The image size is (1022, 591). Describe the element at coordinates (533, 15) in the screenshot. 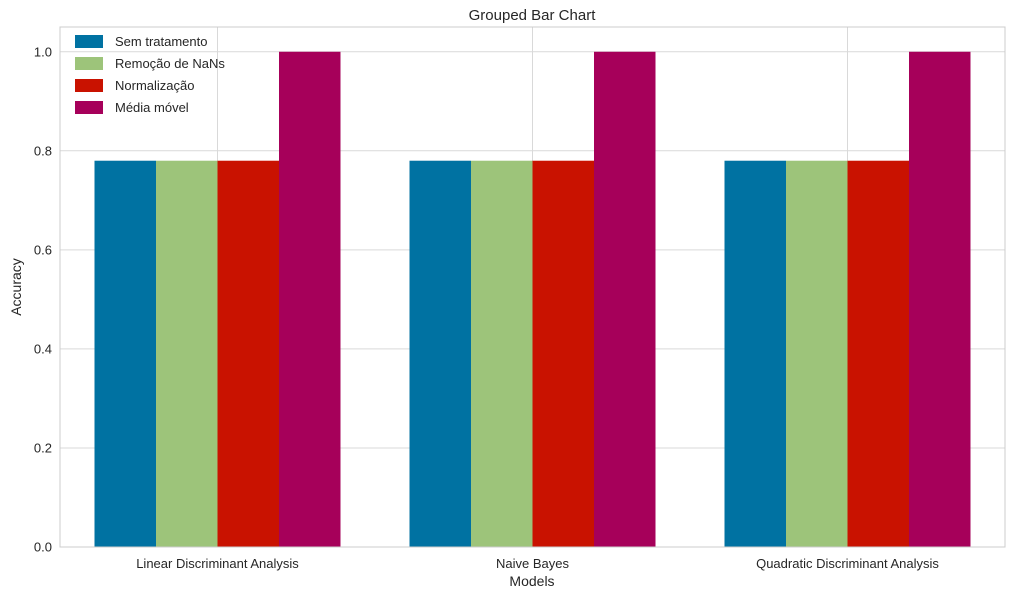

I see `chart-title: Grouped Bar Chart` at that location.